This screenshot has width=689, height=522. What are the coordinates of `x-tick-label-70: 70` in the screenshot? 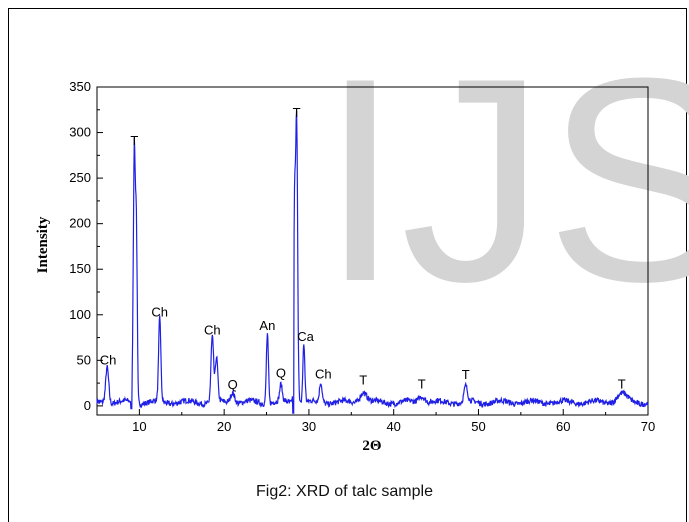 It's located at (648, 426).